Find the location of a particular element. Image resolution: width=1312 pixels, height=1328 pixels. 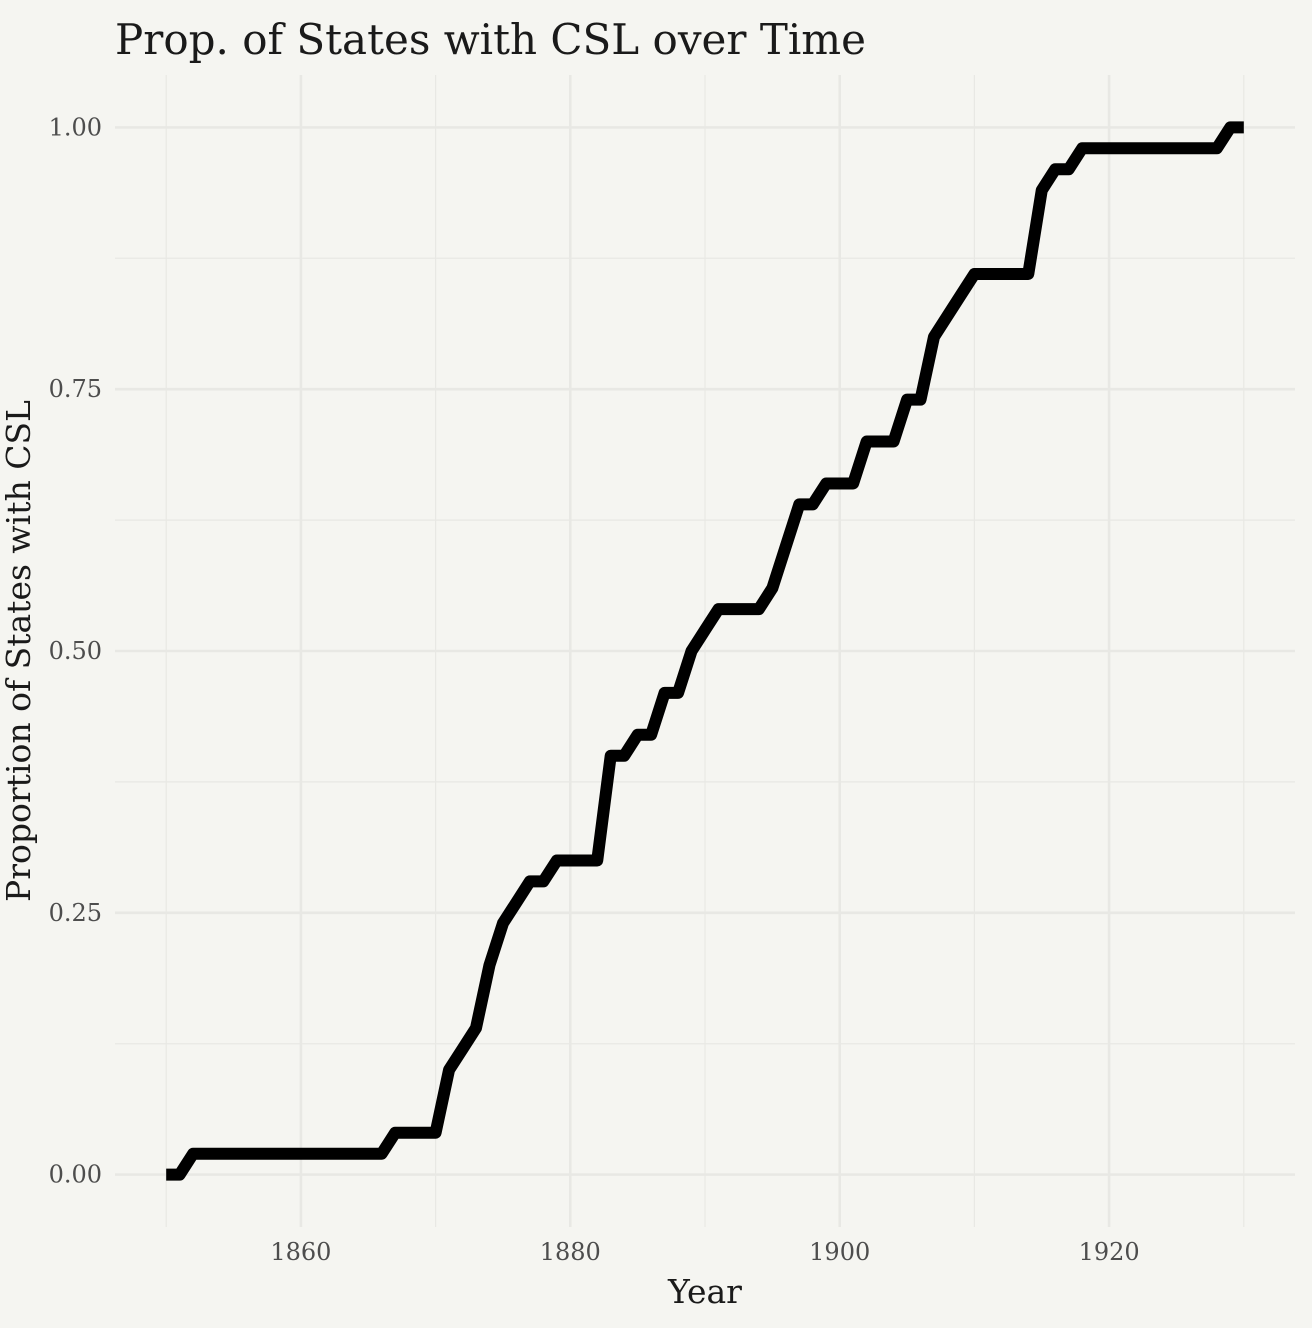

y-axis-title: Proportion of States with CSL is located at coordinates (19, 651).